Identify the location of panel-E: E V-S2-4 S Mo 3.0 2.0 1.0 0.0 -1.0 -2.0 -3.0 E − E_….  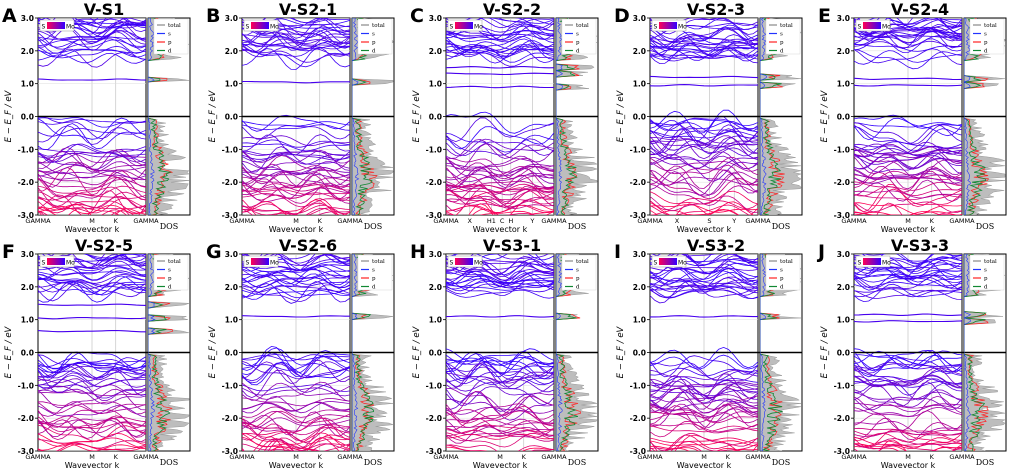
(912, 117).